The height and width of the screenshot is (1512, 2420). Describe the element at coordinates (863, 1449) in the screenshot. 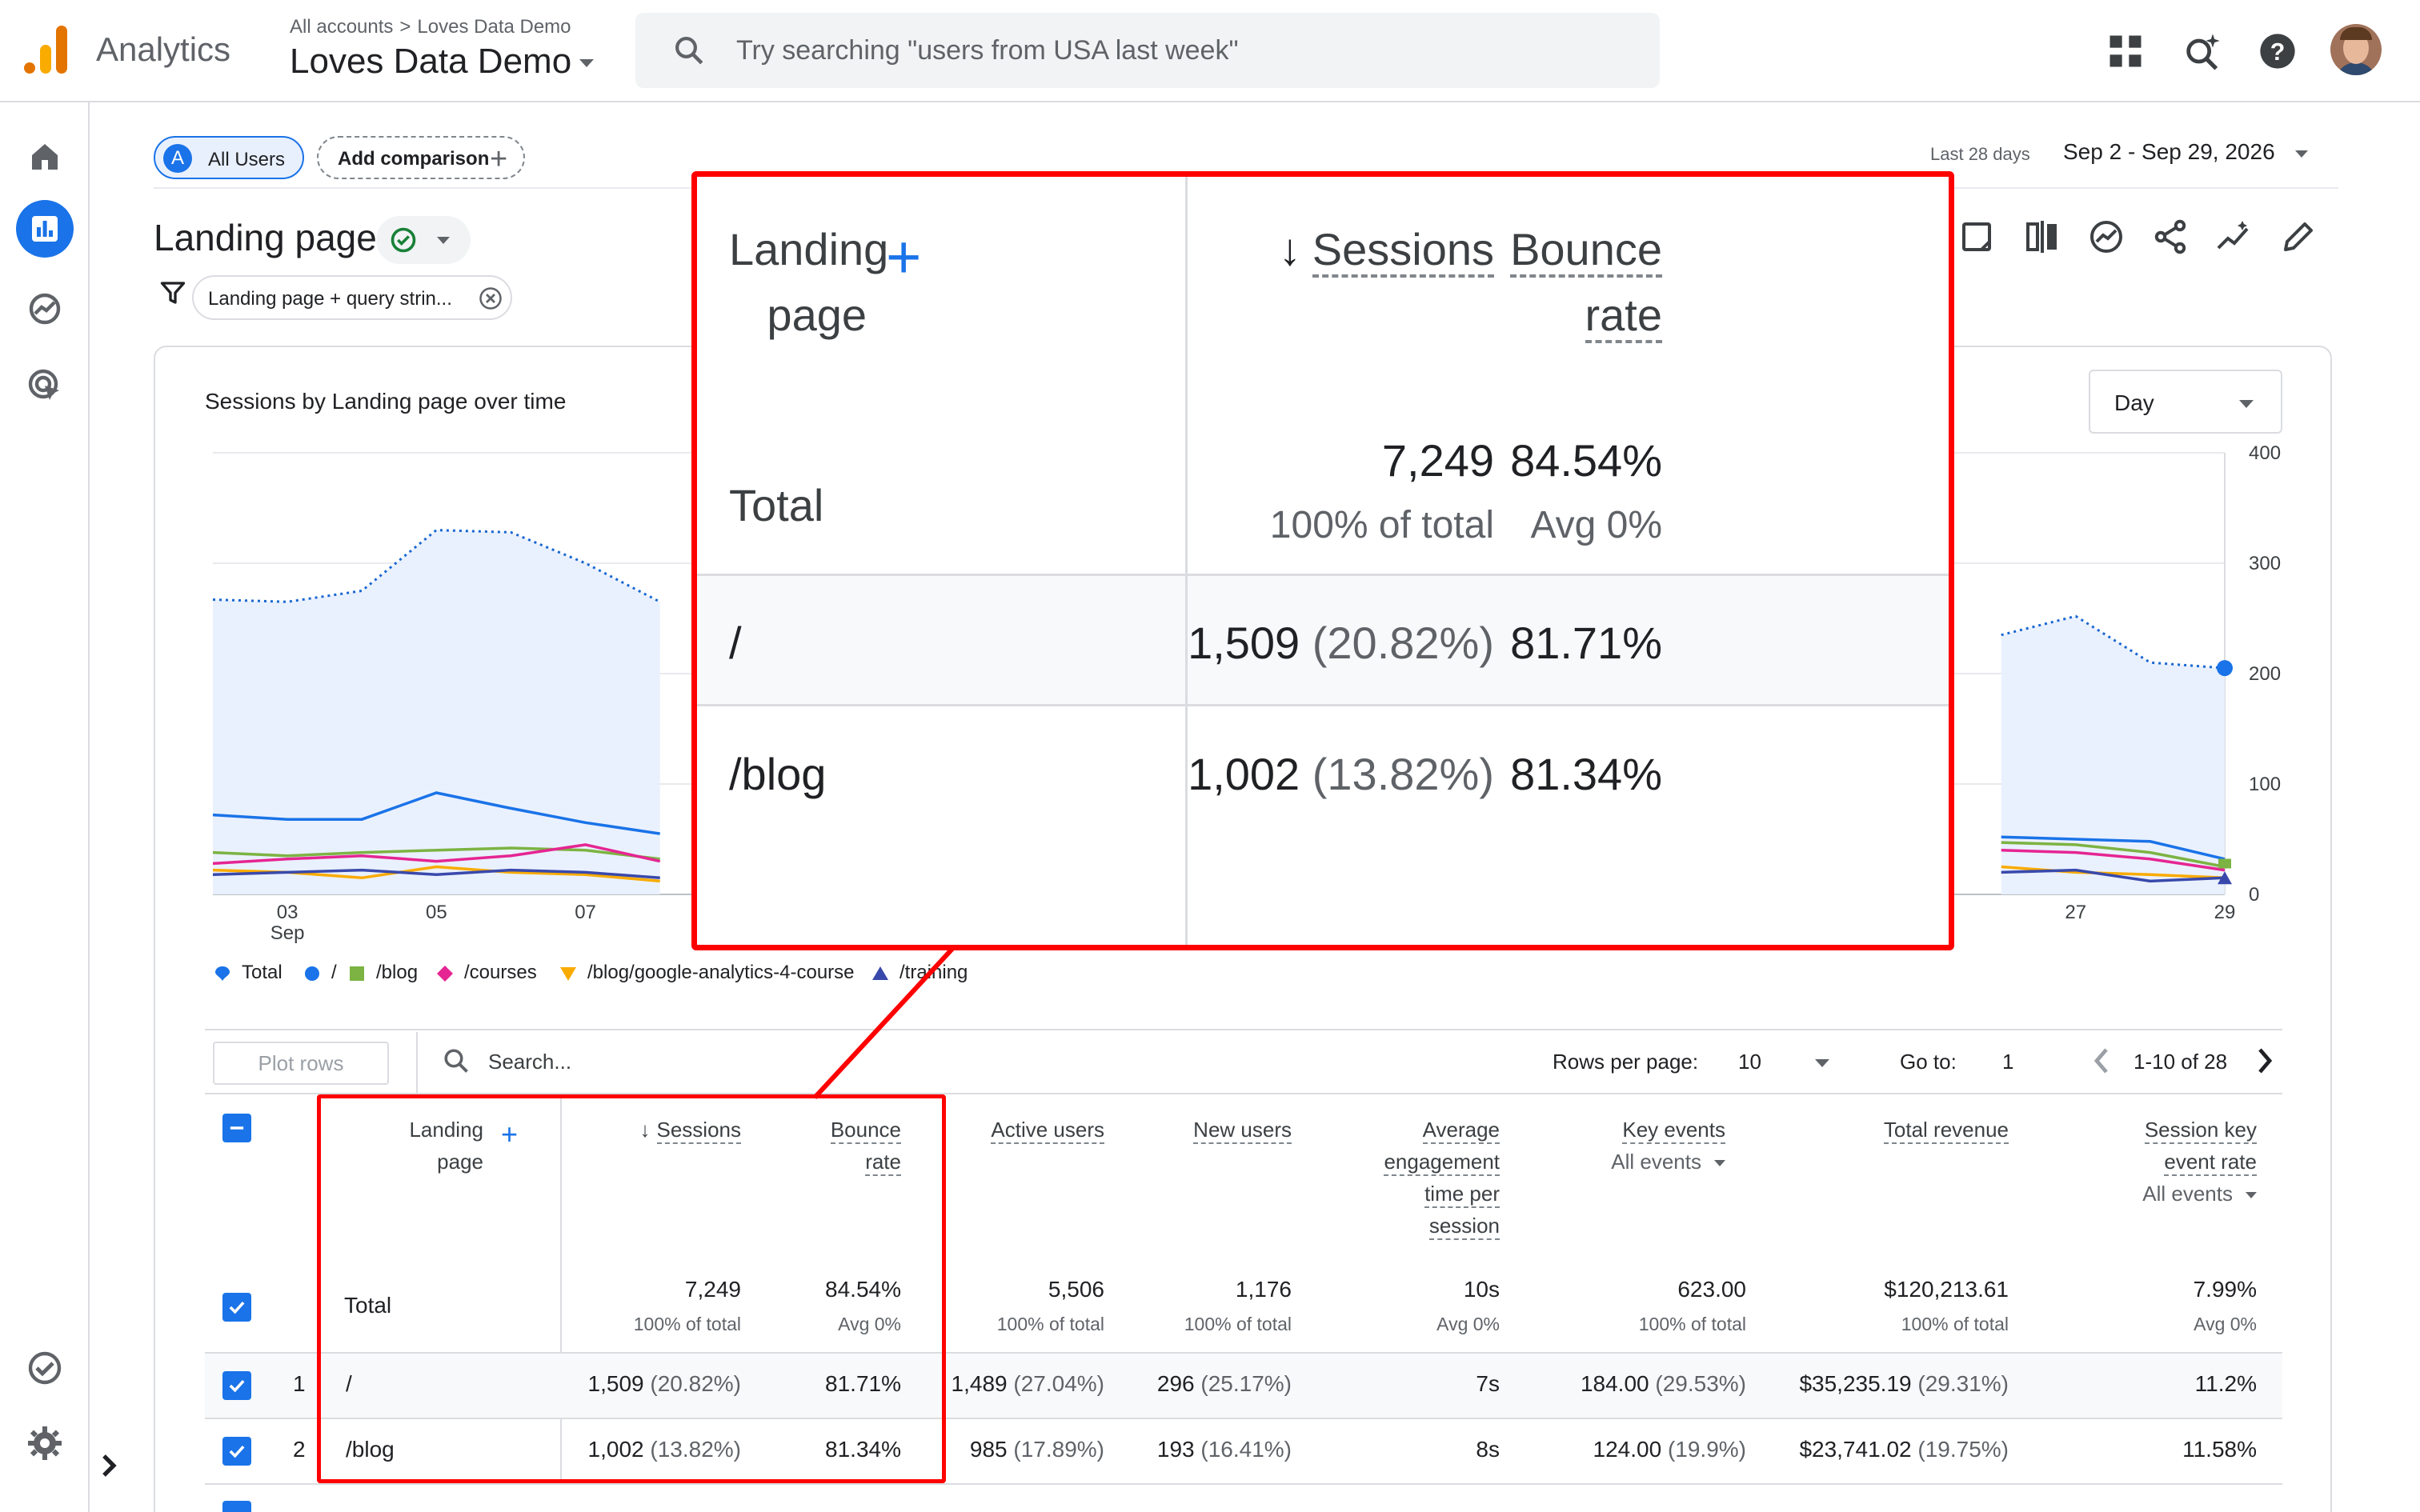

I see `row-bounce: 81.34%` at that location.